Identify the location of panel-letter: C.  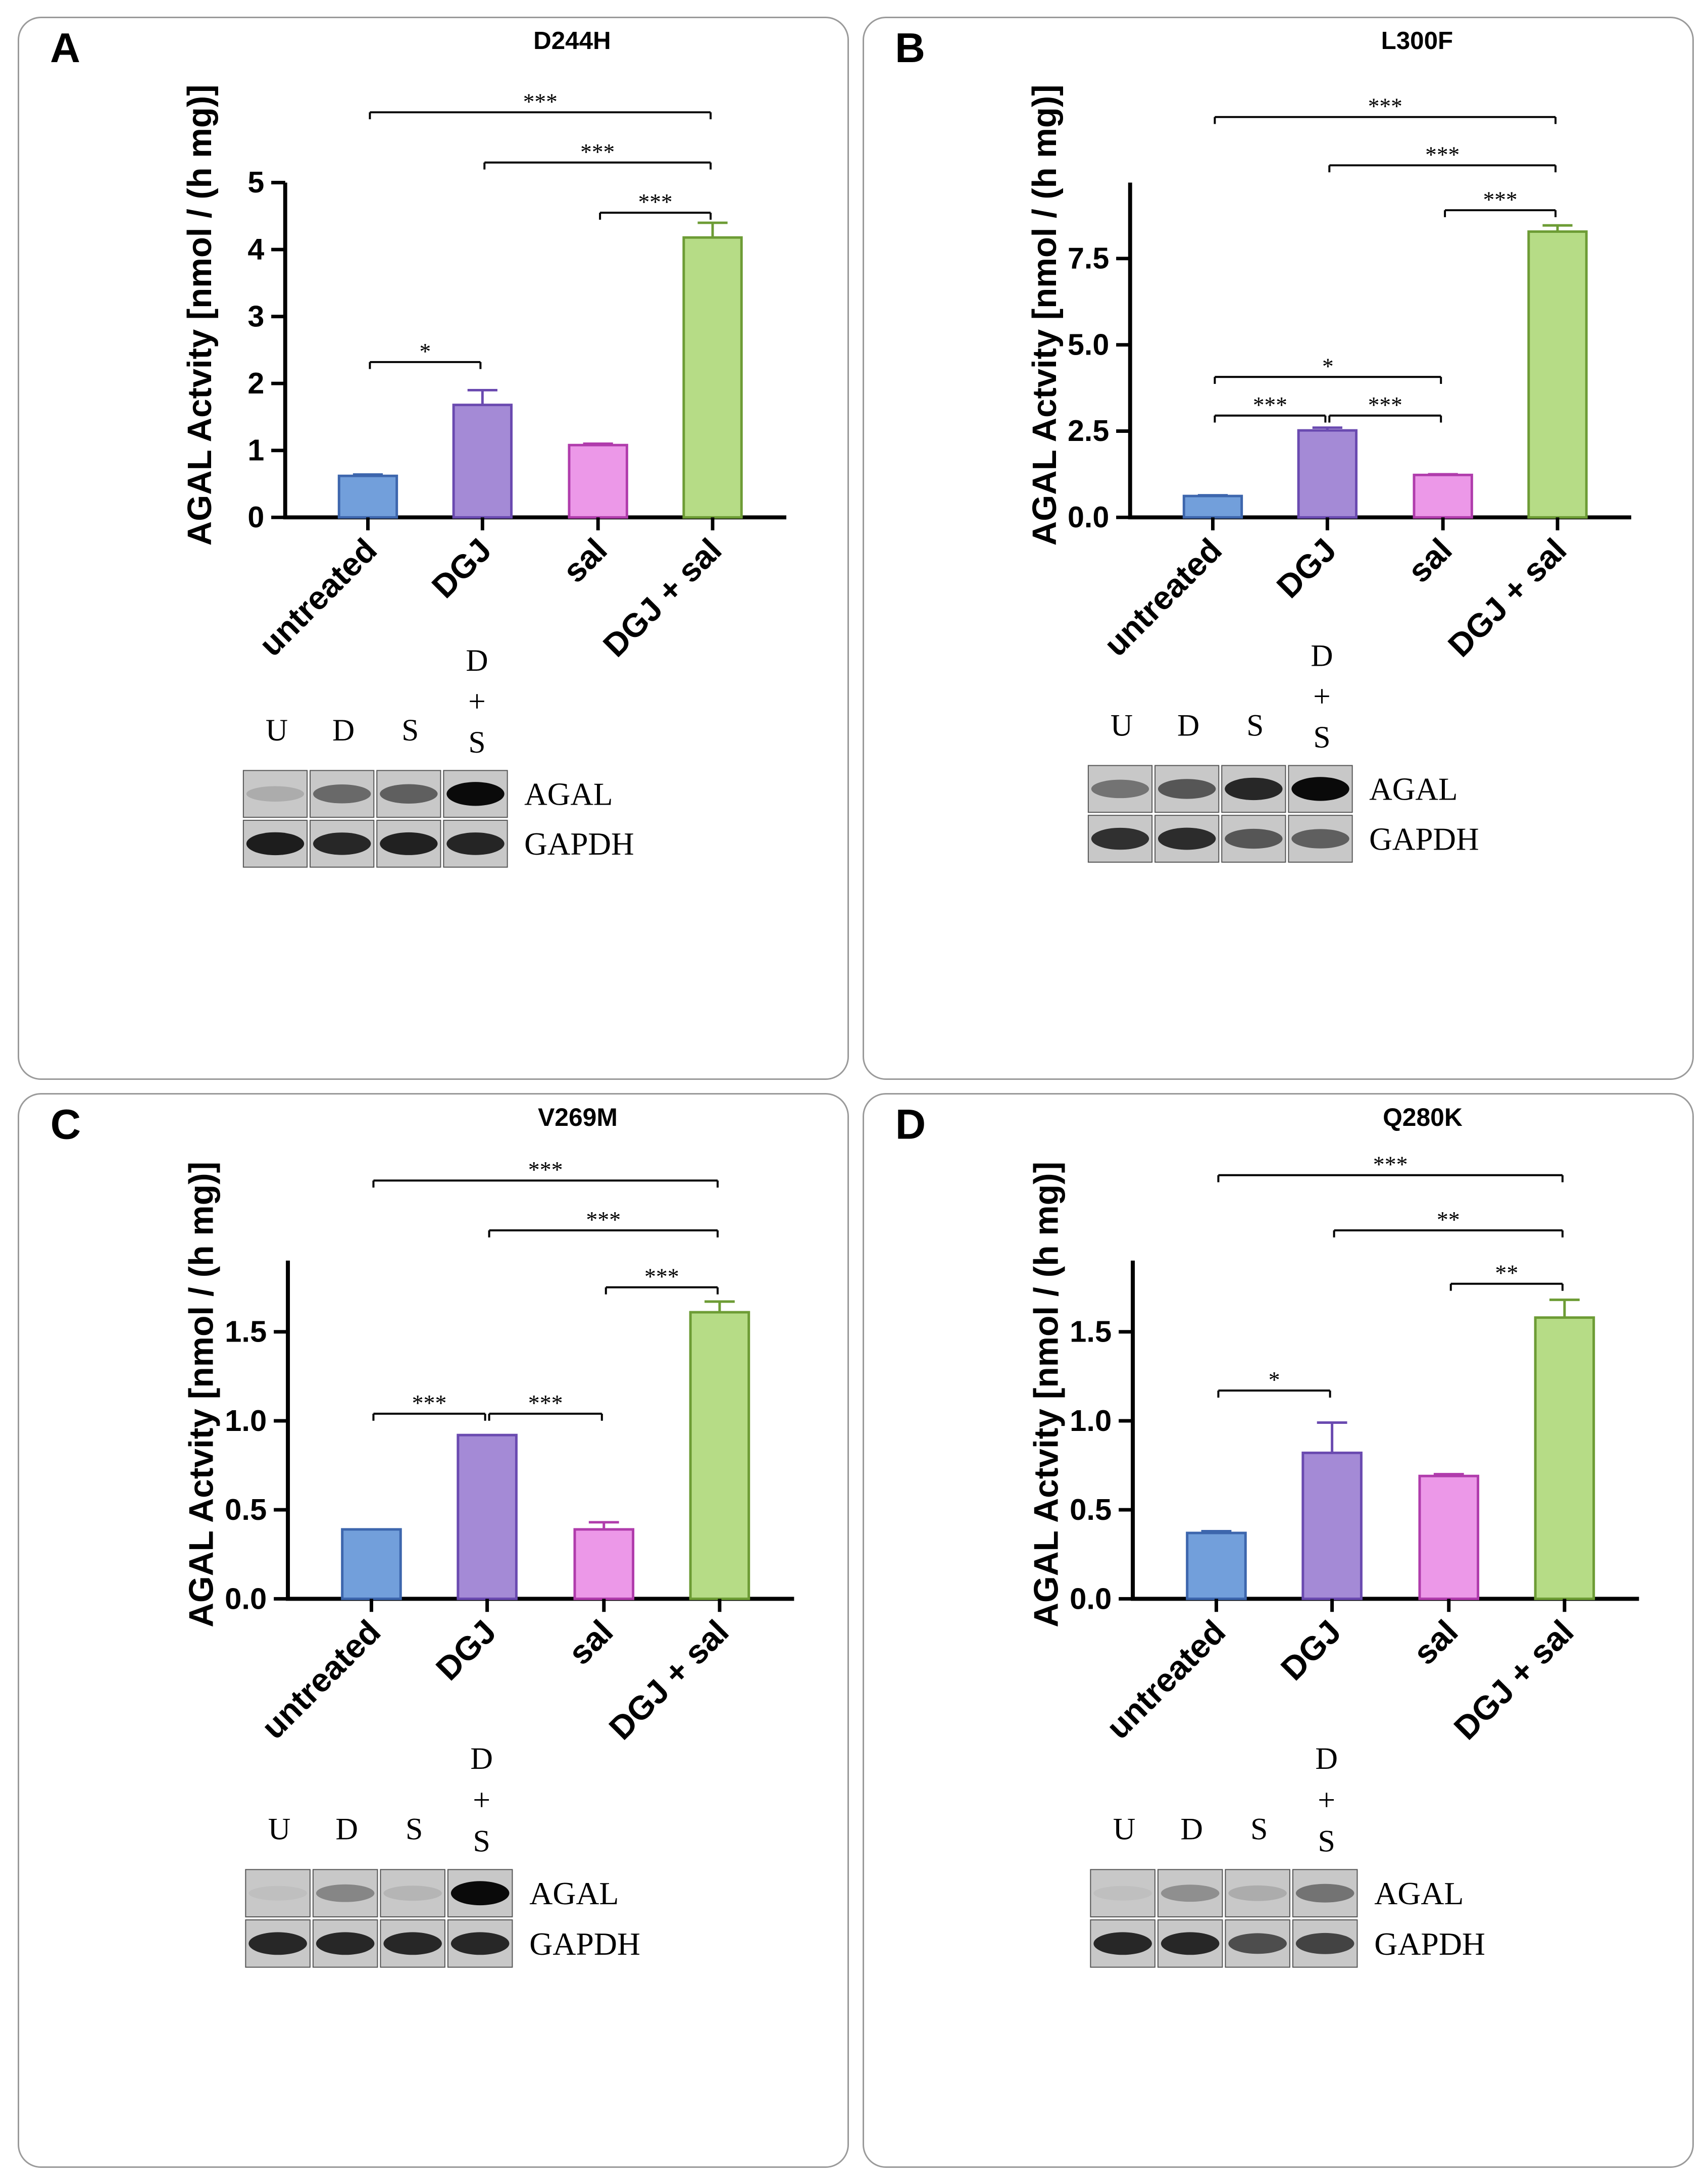
(66, 1124).